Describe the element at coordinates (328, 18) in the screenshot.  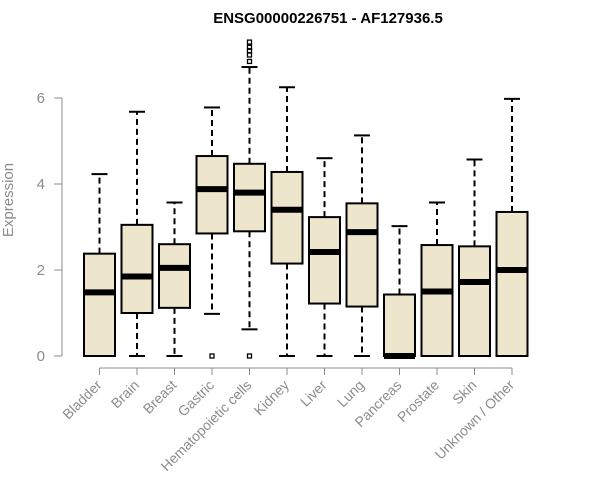
I see `chart-title: ENSG00000226751 - AF127936.5` at that location.